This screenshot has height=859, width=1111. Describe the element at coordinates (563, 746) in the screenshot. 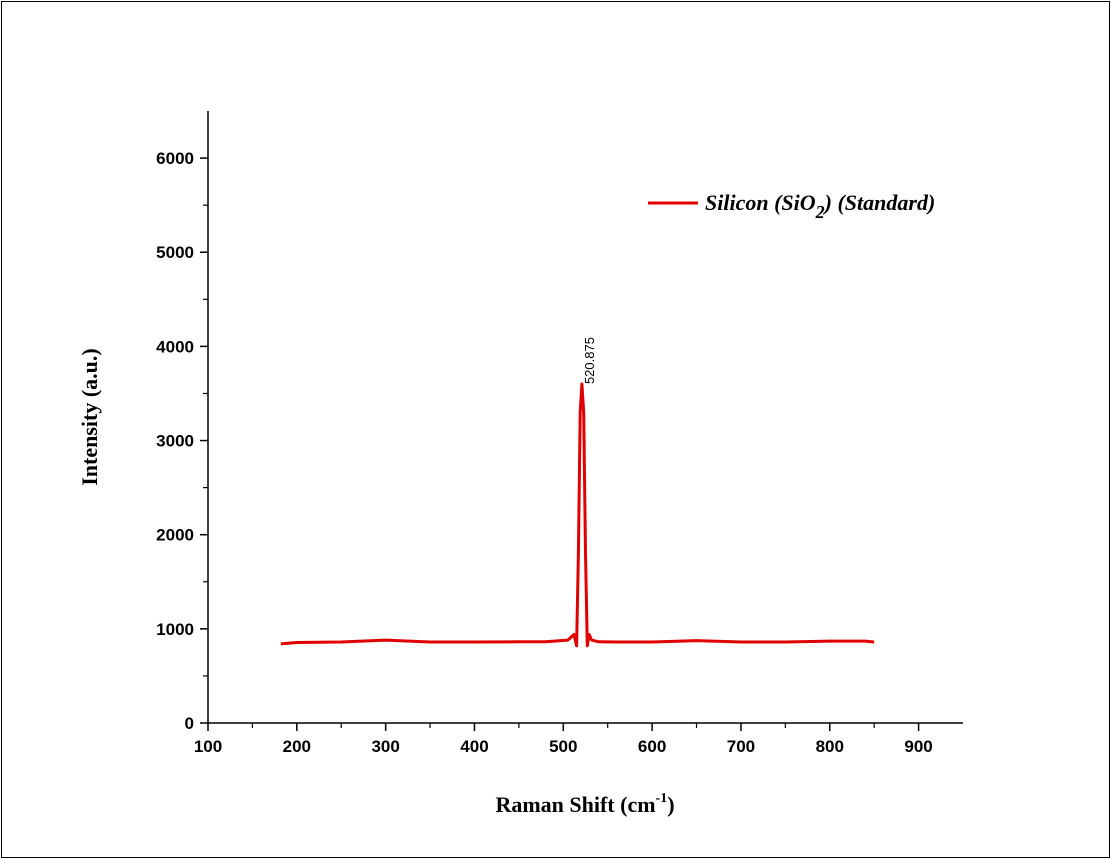

I see `x-tick-label: 500` at that location.